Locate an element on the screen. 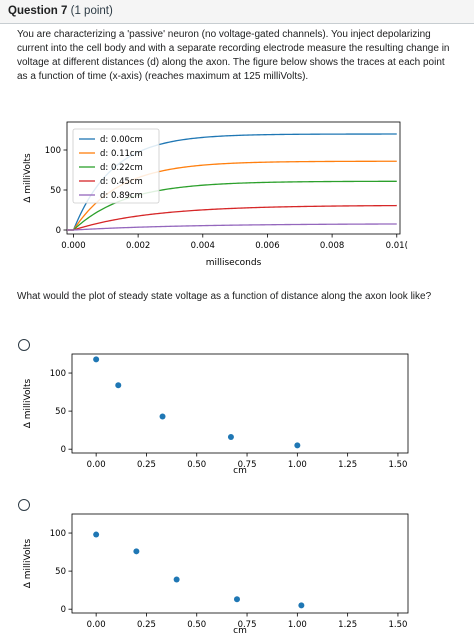  legend-entry: d: 0.22cm is located at coordinates (121, 168).